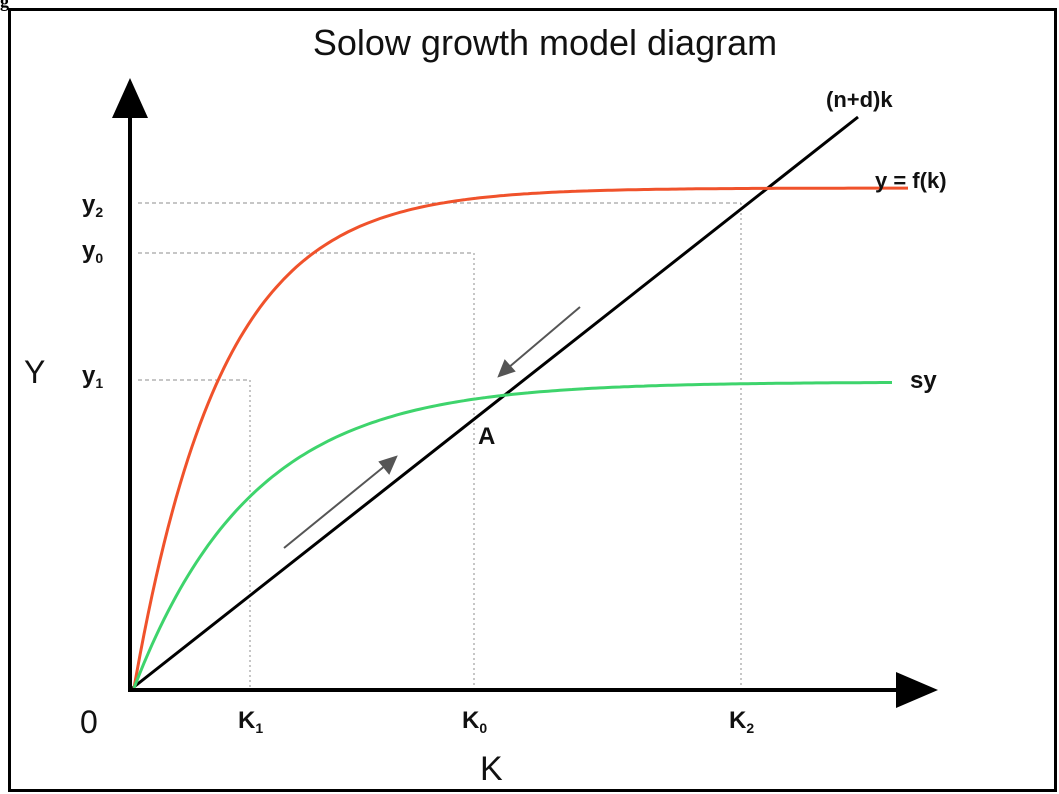 This screenshot has width=1059, height=794. I want to click on y1-label: y1, so click(92, 376).